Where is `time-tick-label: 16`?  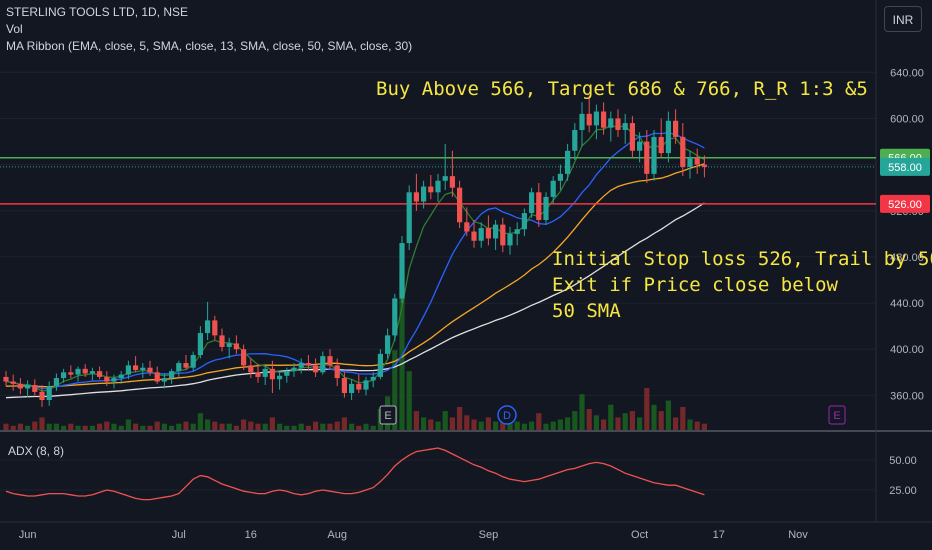
time-tick-label: 16 is located at coordinates (251, 535).